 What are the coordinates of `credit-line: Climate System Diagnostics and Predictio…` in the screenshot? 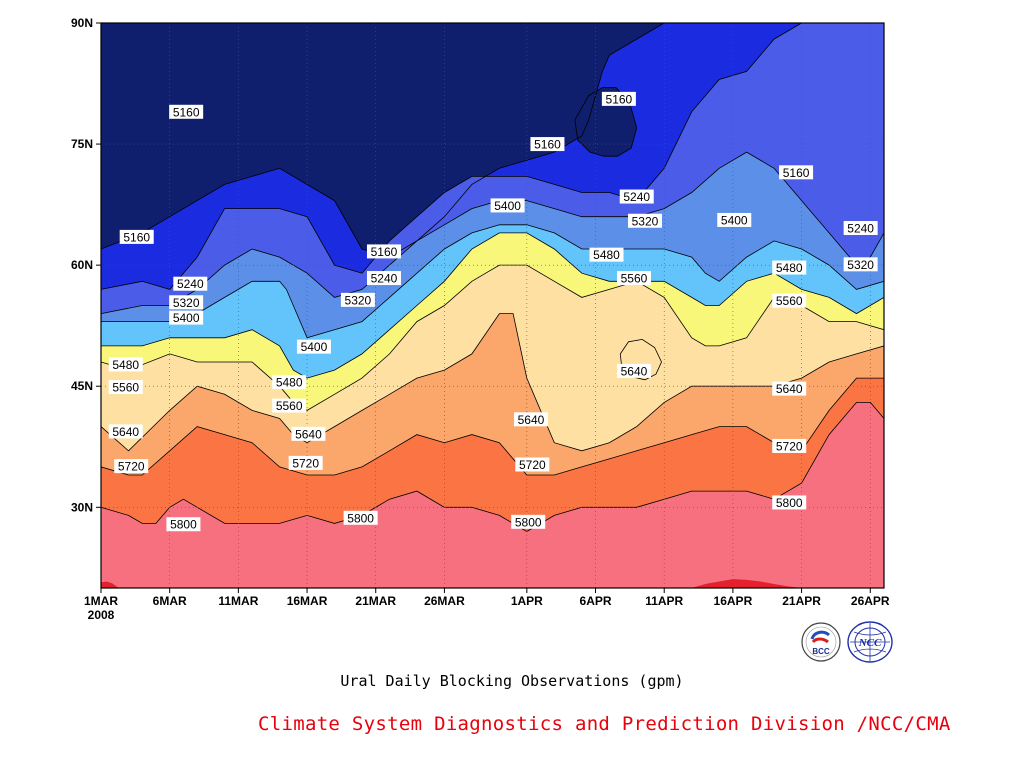 It's located at (604, 724).